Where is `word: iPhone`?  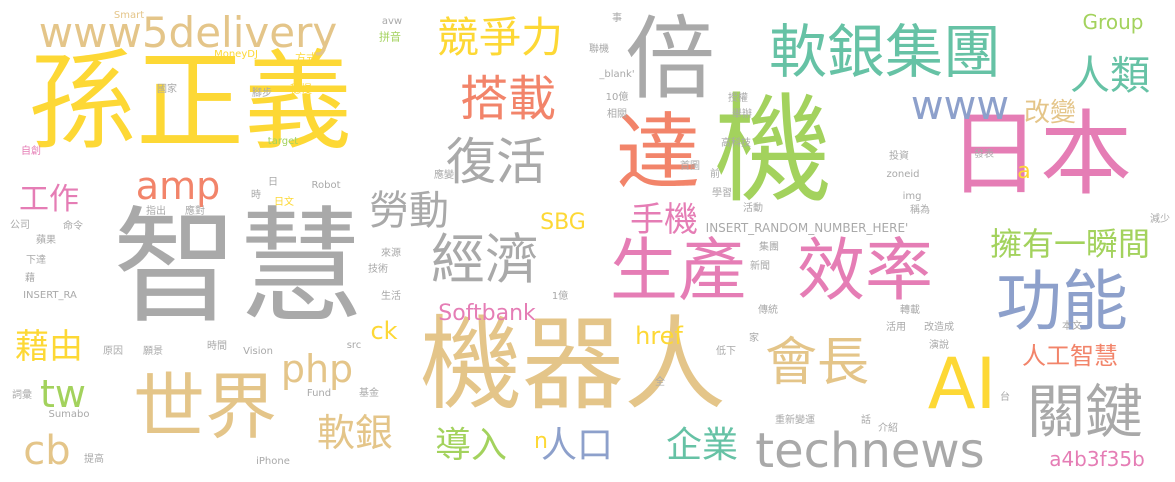 word: iPhone is located at coordinates (273, 461).